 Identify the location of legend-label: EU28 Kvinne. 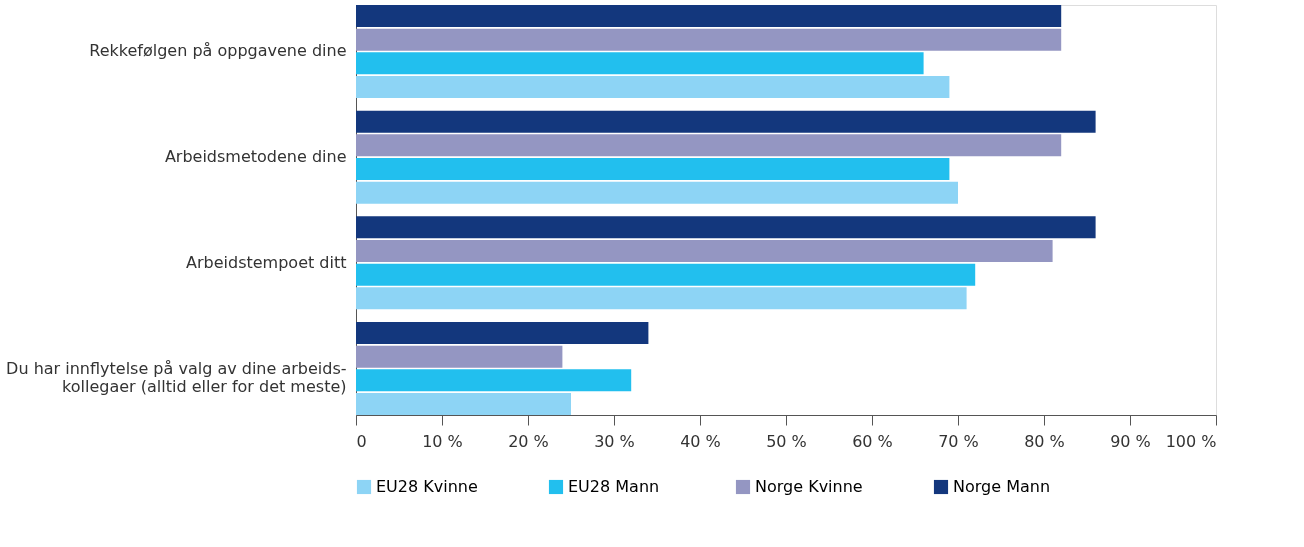
(427, 486).